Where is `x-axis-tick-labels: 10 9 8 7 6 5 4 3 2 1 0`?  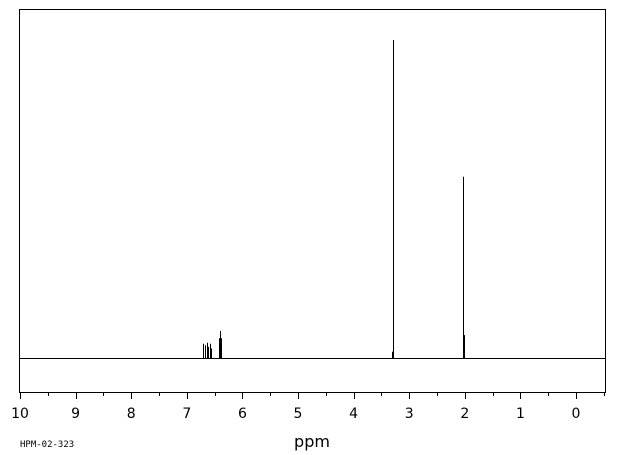
x-axis-tick-labels: 10 9 8 7 6 5 4 3 2 1 0 is located at coordinates (295, 414).